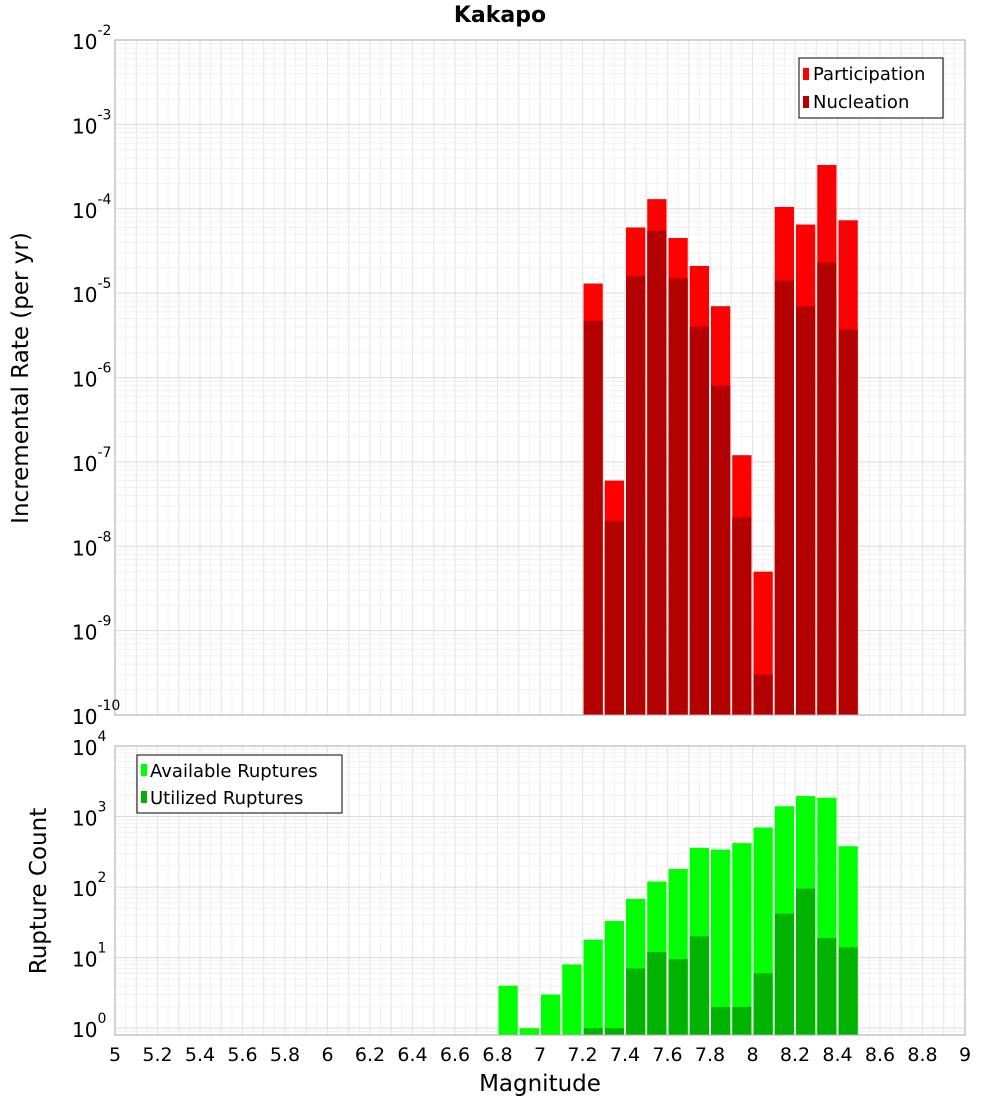 The width and height of the screenshot is (1000, 1100). I want to click on x-tick-label: 6.8, so click(497, 1055).